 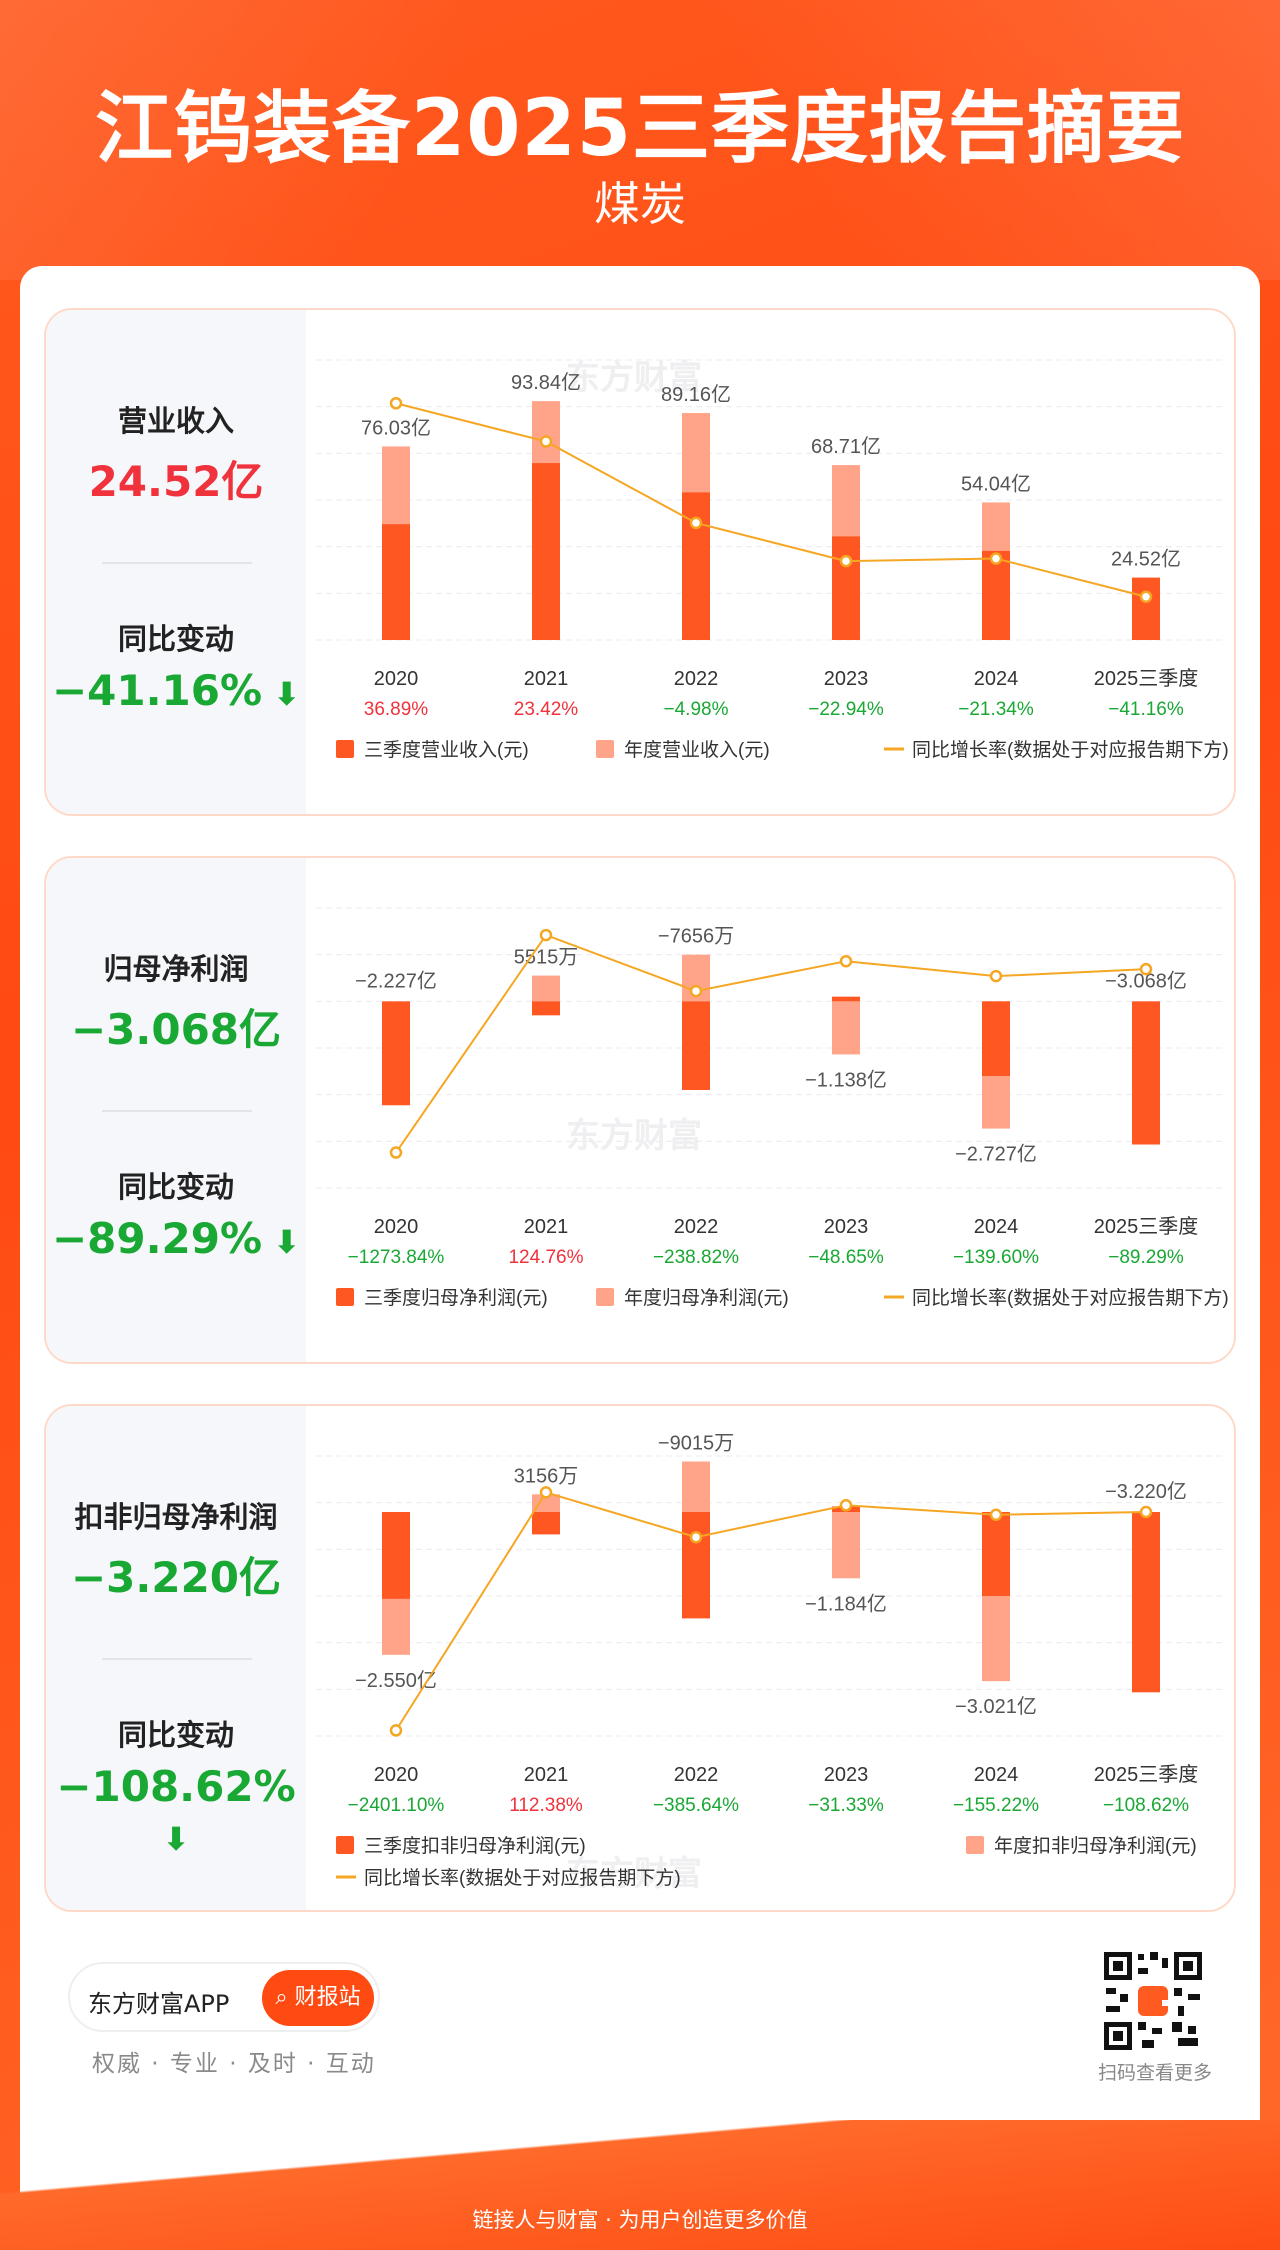 I want to click on metric-value: −3.220亿, so click(x=176, y=1577).